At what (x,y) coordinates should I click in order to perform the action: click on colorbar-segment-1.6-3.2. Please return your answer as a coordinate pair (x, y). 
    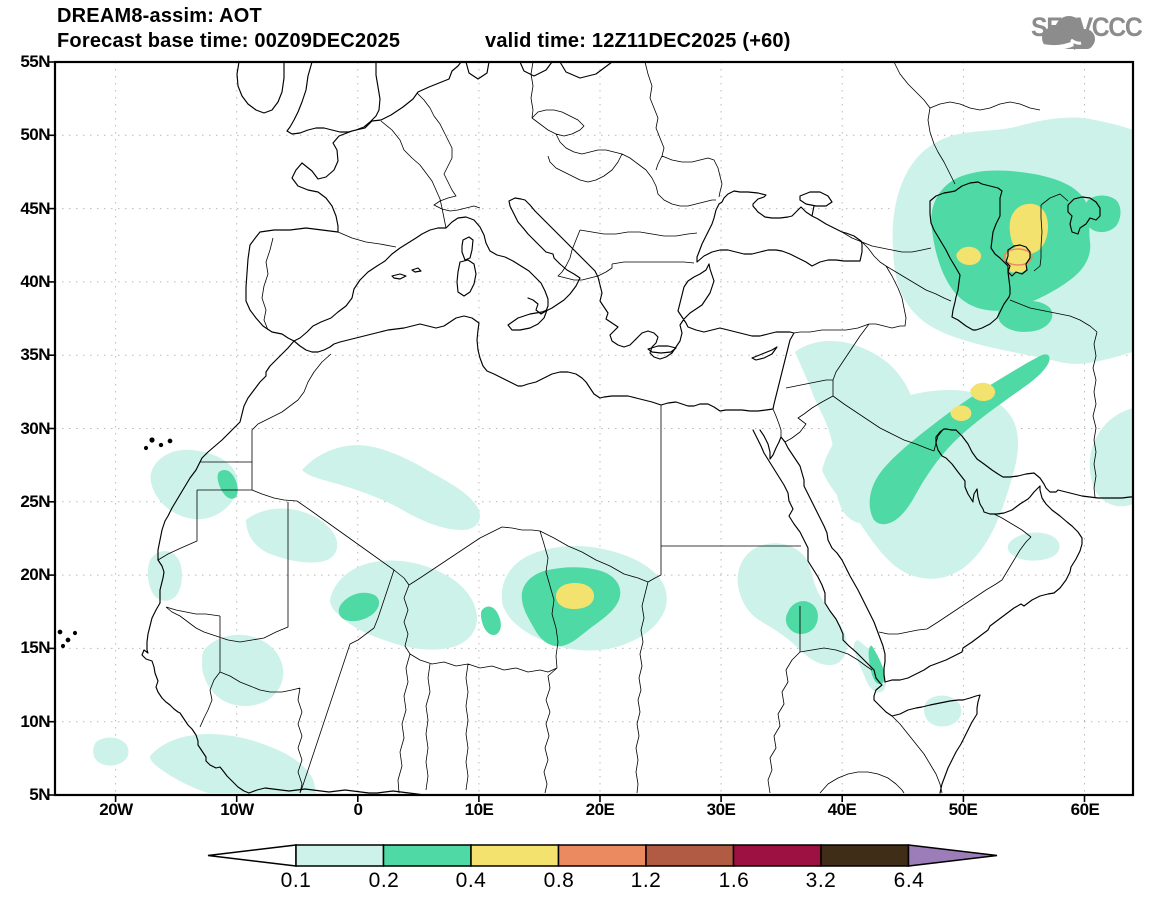
    Looking at the image, I should click on (777, 855).